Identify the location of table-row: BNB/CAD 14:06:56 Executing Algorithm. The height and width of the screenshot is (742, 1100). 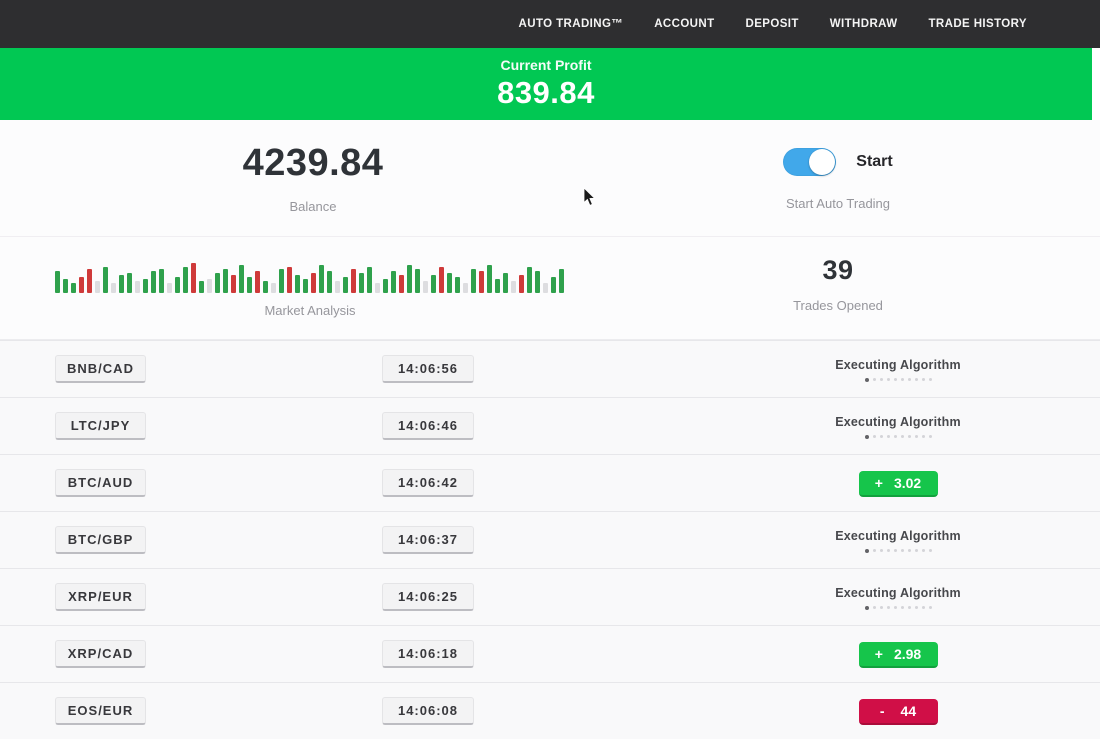
(550, 368).